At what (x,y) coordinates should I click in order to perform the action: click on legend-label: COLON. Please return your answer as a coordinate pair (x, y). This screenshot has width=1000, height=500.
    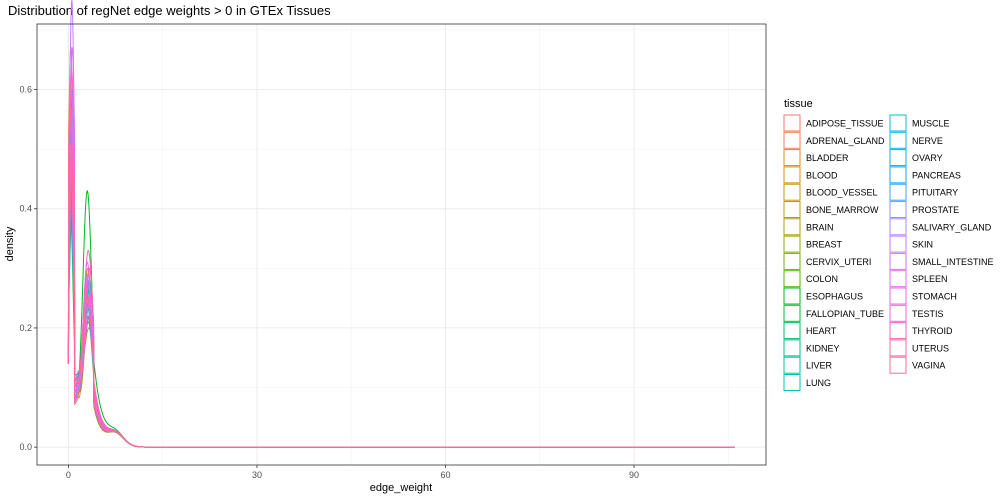
    Looking at the image, I should click on (822, 279).